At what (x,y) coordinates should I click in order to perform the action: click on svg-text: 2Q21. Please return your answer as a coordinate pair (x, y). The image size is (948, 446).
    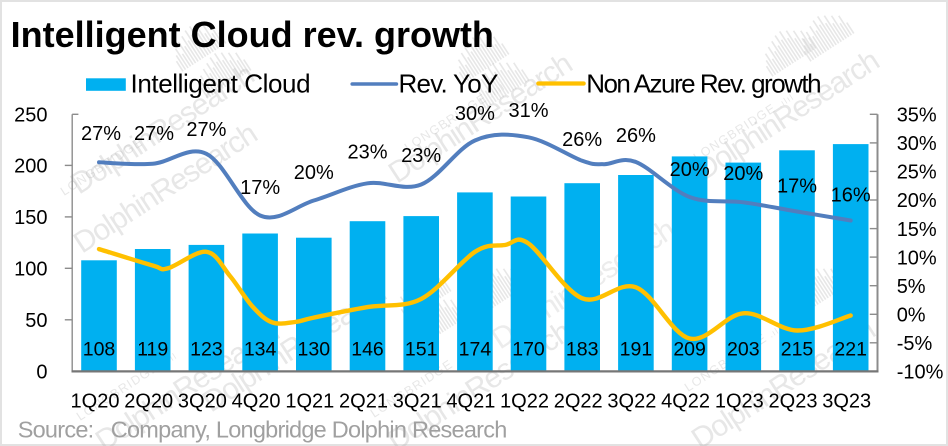
    Looking at the image, I should click on (363, 402).